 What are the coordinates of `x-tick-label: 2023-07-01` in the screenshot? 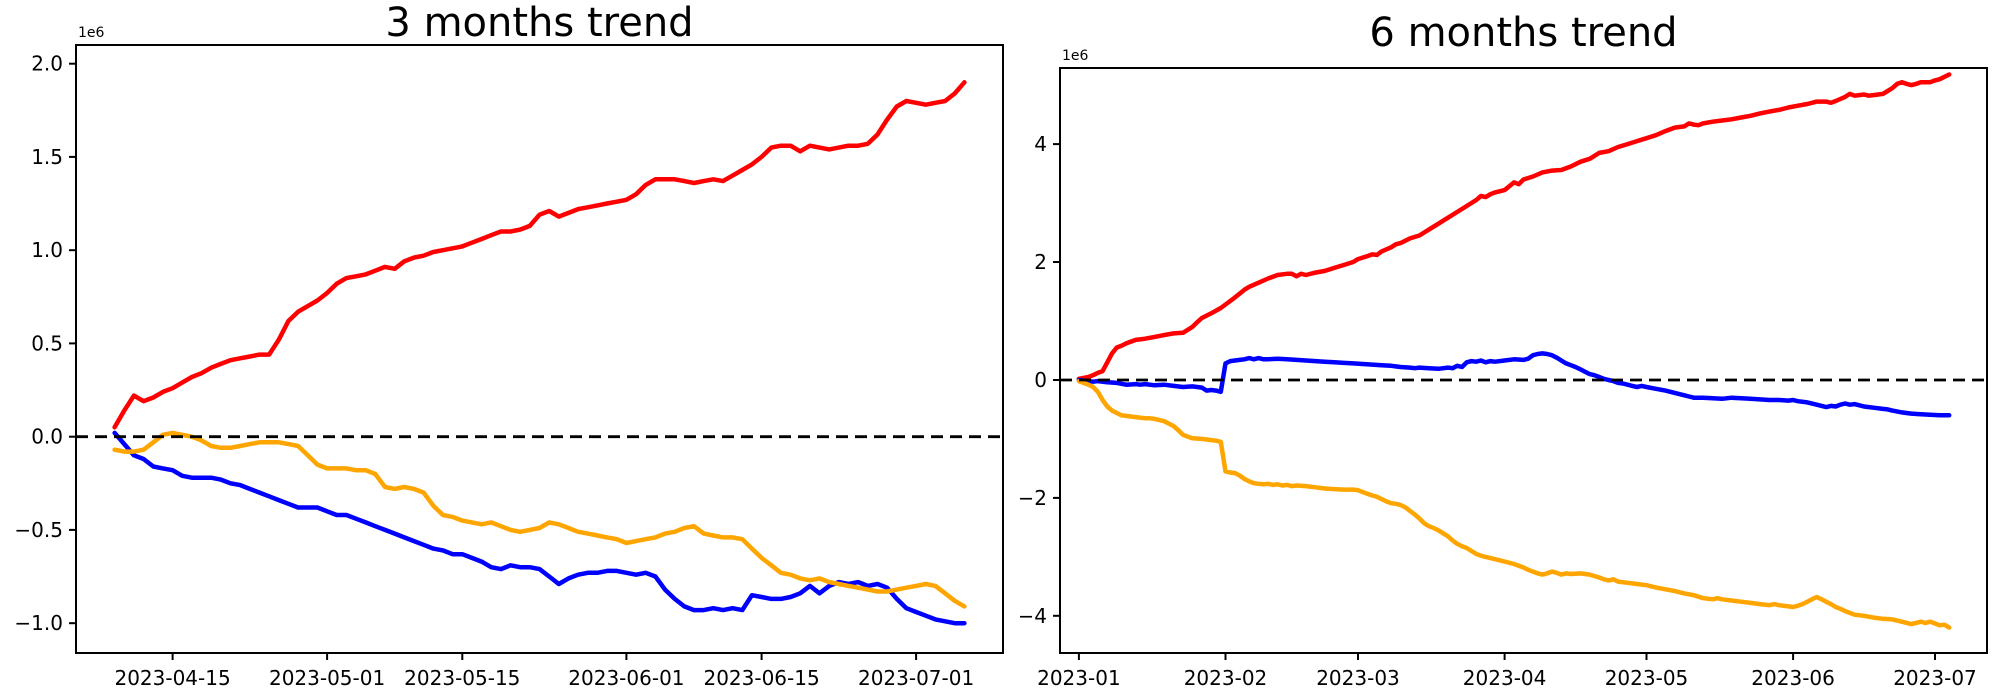 It's located at (916, 678).